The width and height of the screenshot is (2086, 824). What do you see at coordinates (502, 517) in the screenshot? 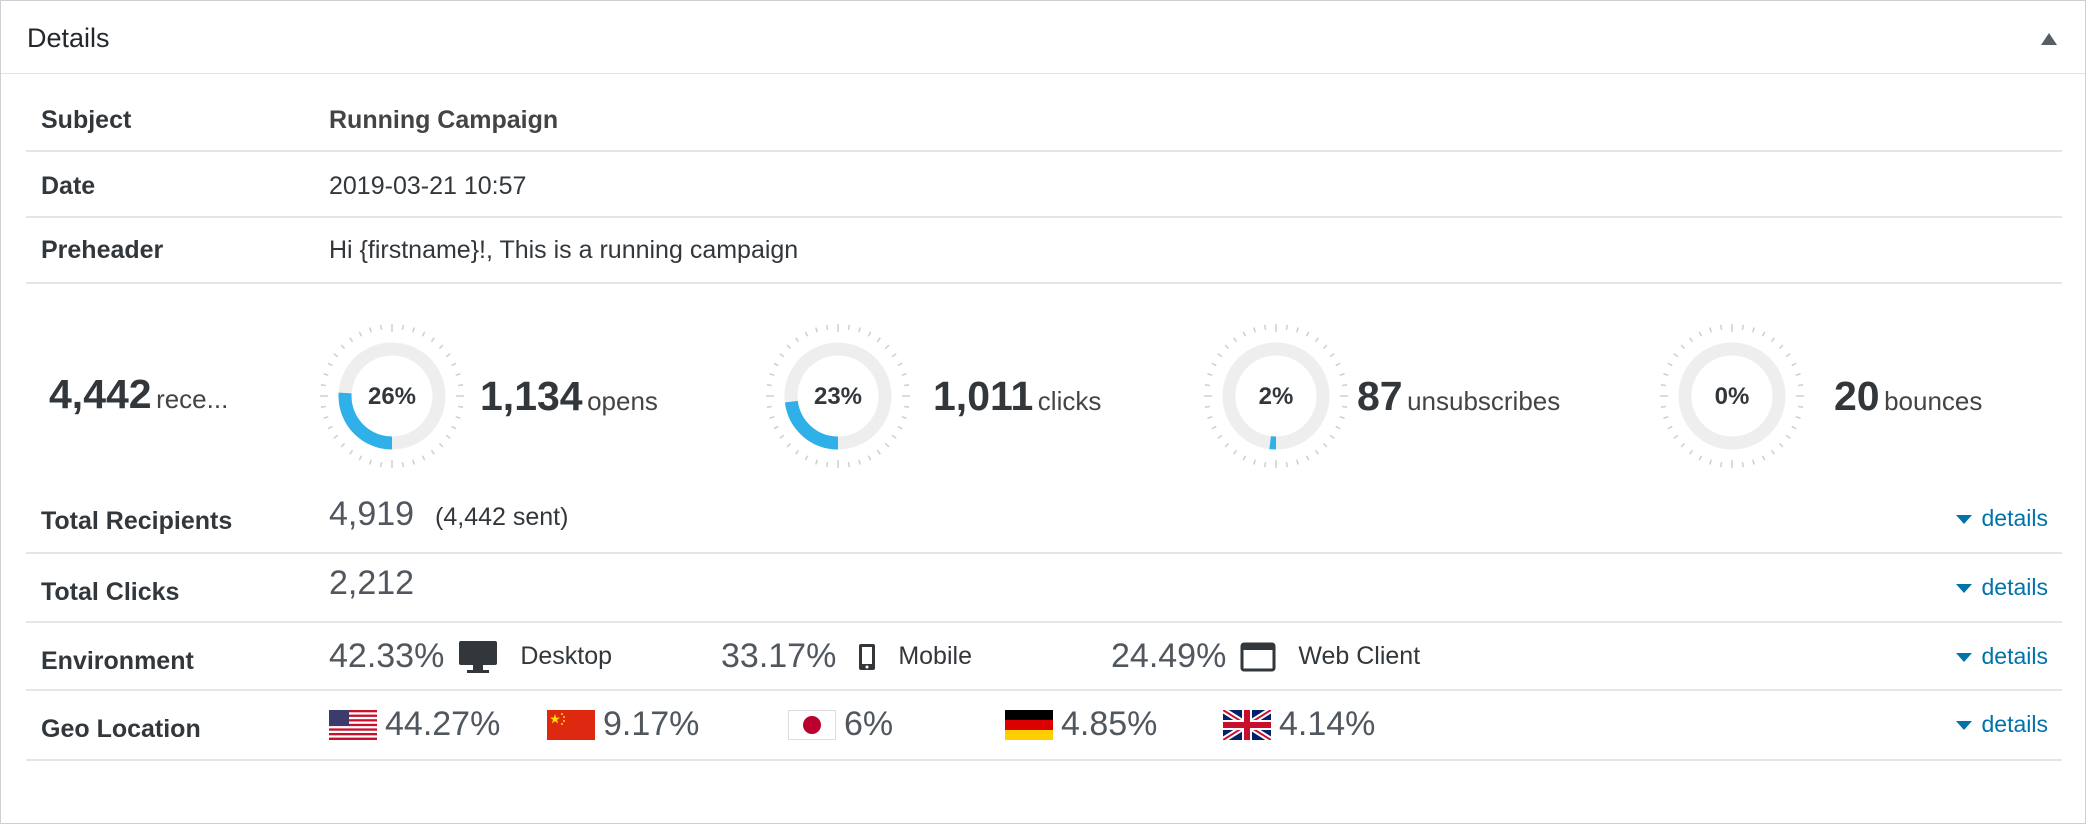
I see `total-recipients-sent: (4,442 sent)` at bounding box center [502, 517].